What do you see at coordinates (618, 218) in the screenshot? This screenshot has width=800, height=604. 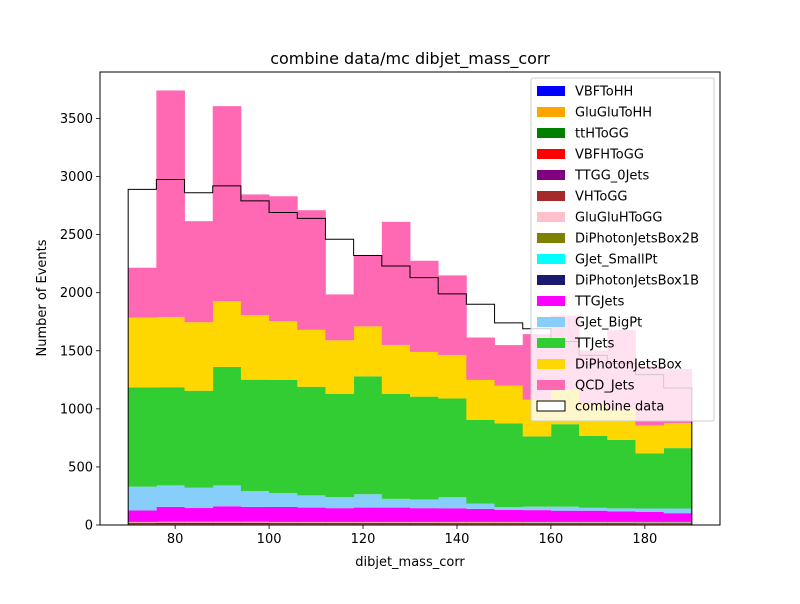 I see `legend-label-glugluhtogg: GluGluHToGG` at bounding box center [618, 218].